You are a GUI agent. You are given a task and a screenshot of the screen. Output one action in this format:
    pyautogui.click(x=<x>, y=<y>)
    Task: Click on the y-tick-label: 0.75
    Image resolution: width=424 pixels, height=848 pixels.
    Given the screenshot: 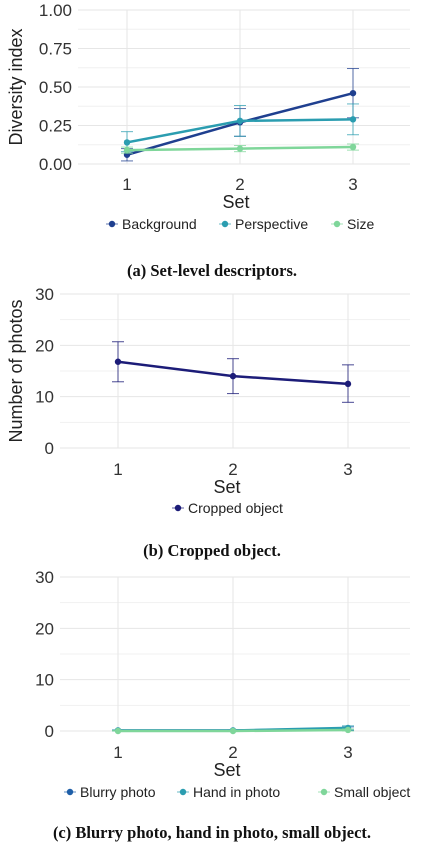 What is the action you would take?
    pyautogui.click(x=55, y=49)
    